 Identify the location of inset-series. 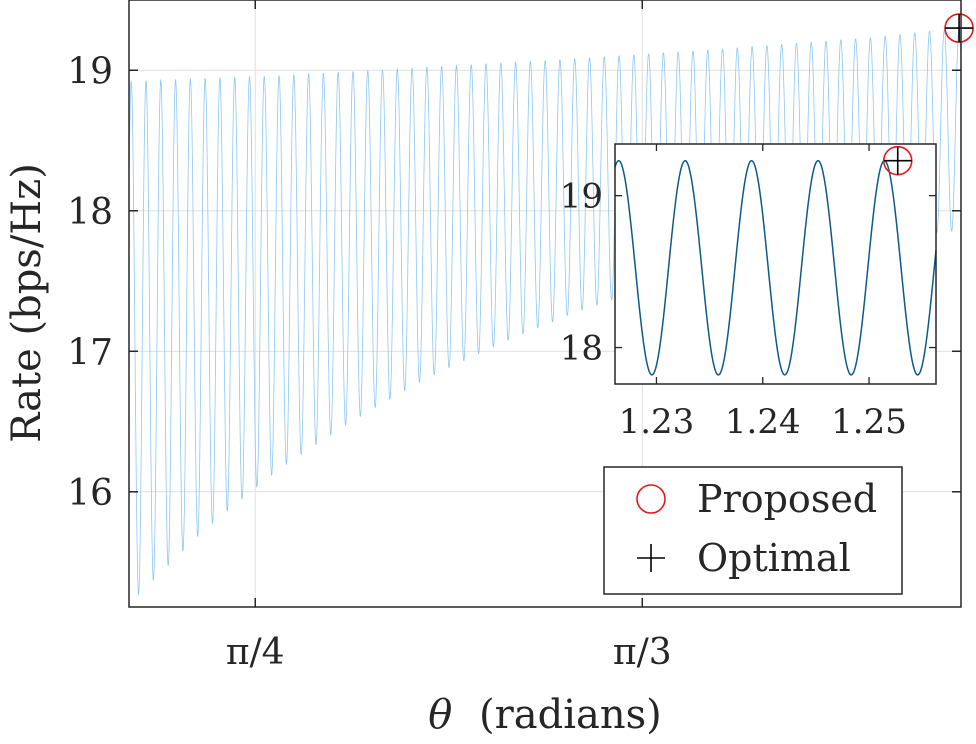
(775, 267).